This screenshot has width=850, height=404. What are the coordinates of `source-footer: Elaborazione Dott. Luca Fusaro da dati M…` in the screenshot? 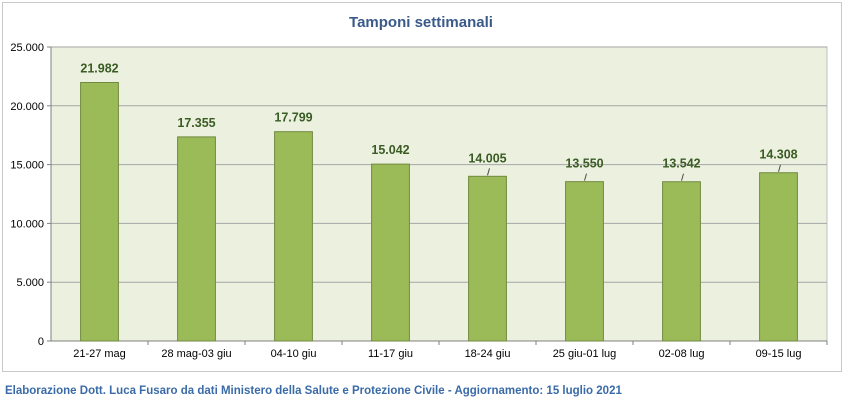 It's located at (313, 391).